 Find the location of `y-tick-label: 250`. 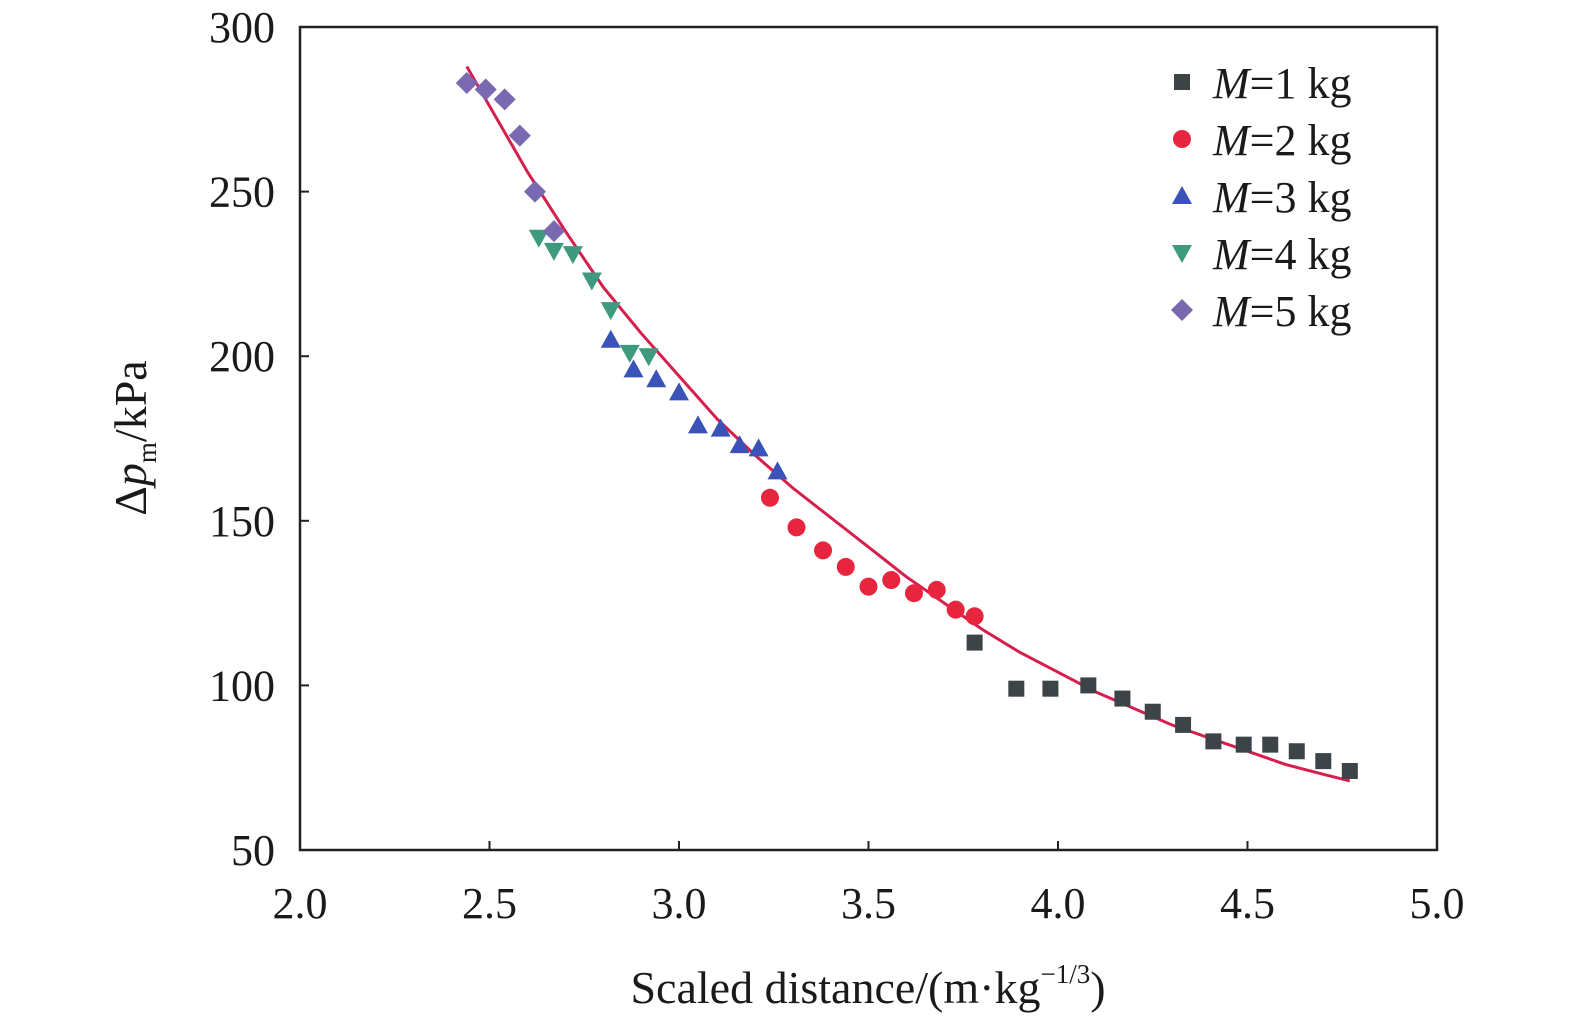

y-tick-label: 250 is located at coordinates (242, 192).